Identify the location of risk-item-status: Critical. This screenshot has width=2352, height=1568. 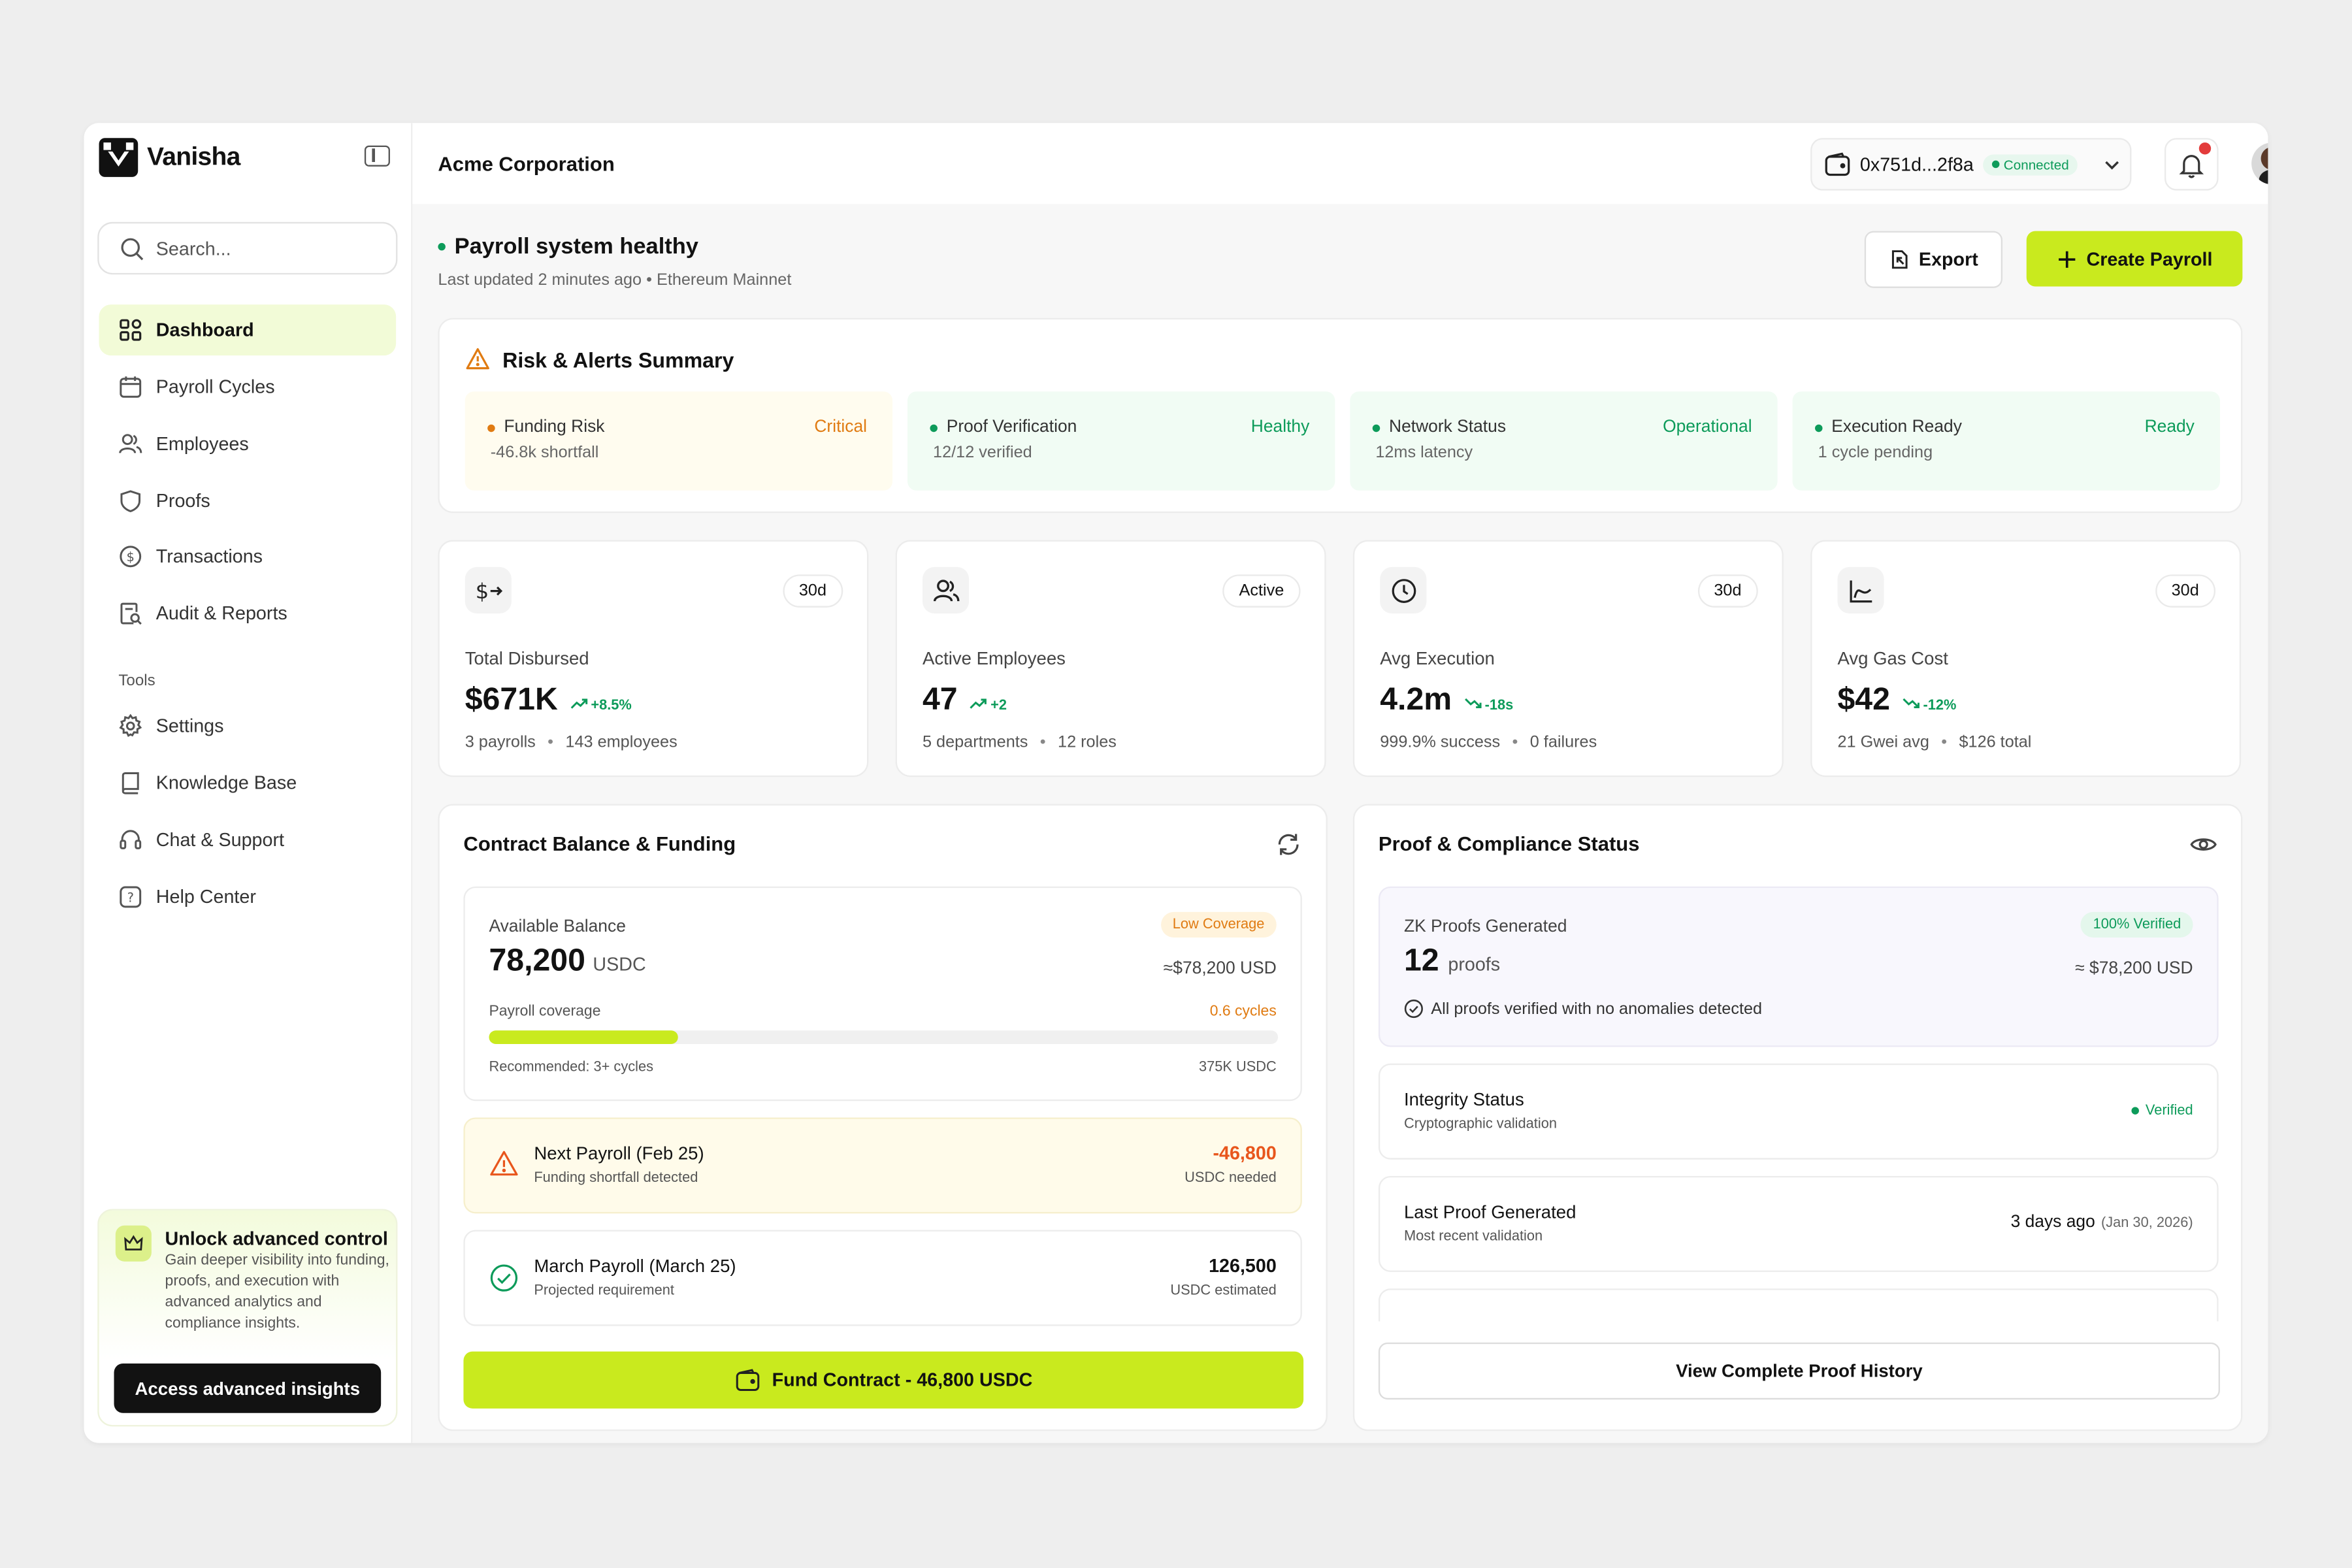
(841, 427).